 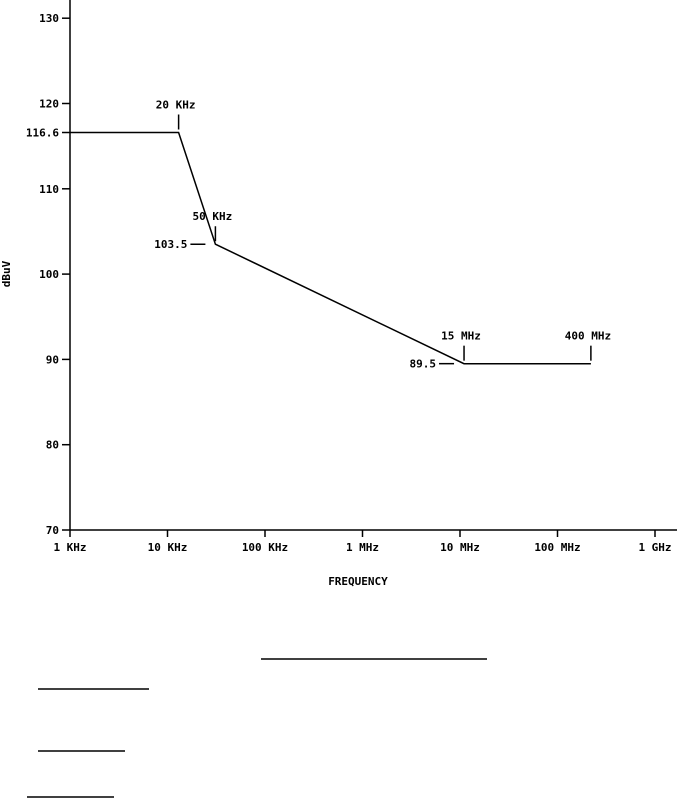 What do you see at coordinates (69, 547) in the screenshot?
I see `x-tick-label: 1 KHz` at bounding box center [69, 547].